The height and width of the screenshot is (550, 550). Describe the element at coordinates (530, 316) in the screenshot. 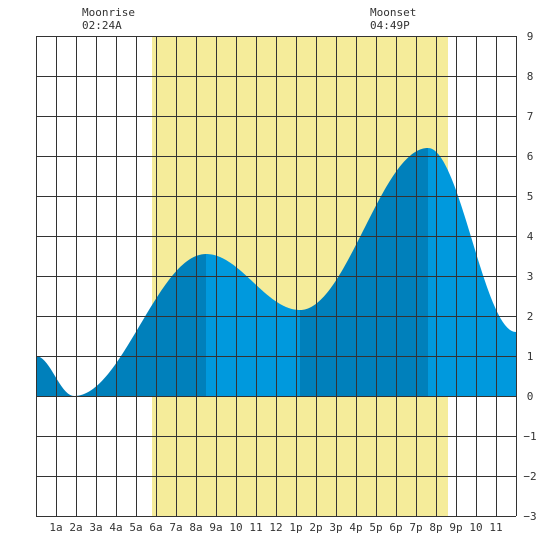

I see `y-tick-label: 2` at that location.